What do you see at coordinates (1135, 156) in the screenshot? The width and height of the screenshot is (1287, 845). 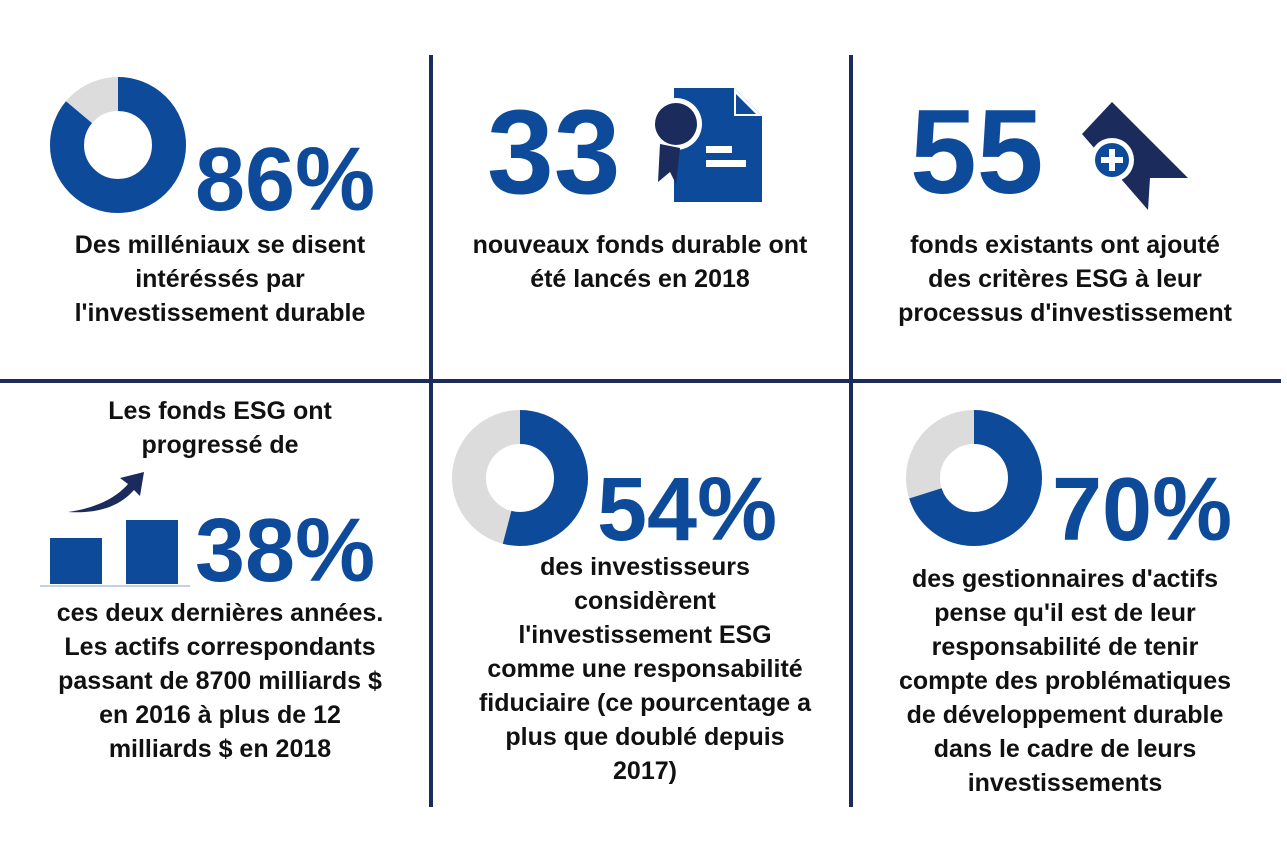 I see `bookmark-plus-icon` at bounding box center [1135, 156].